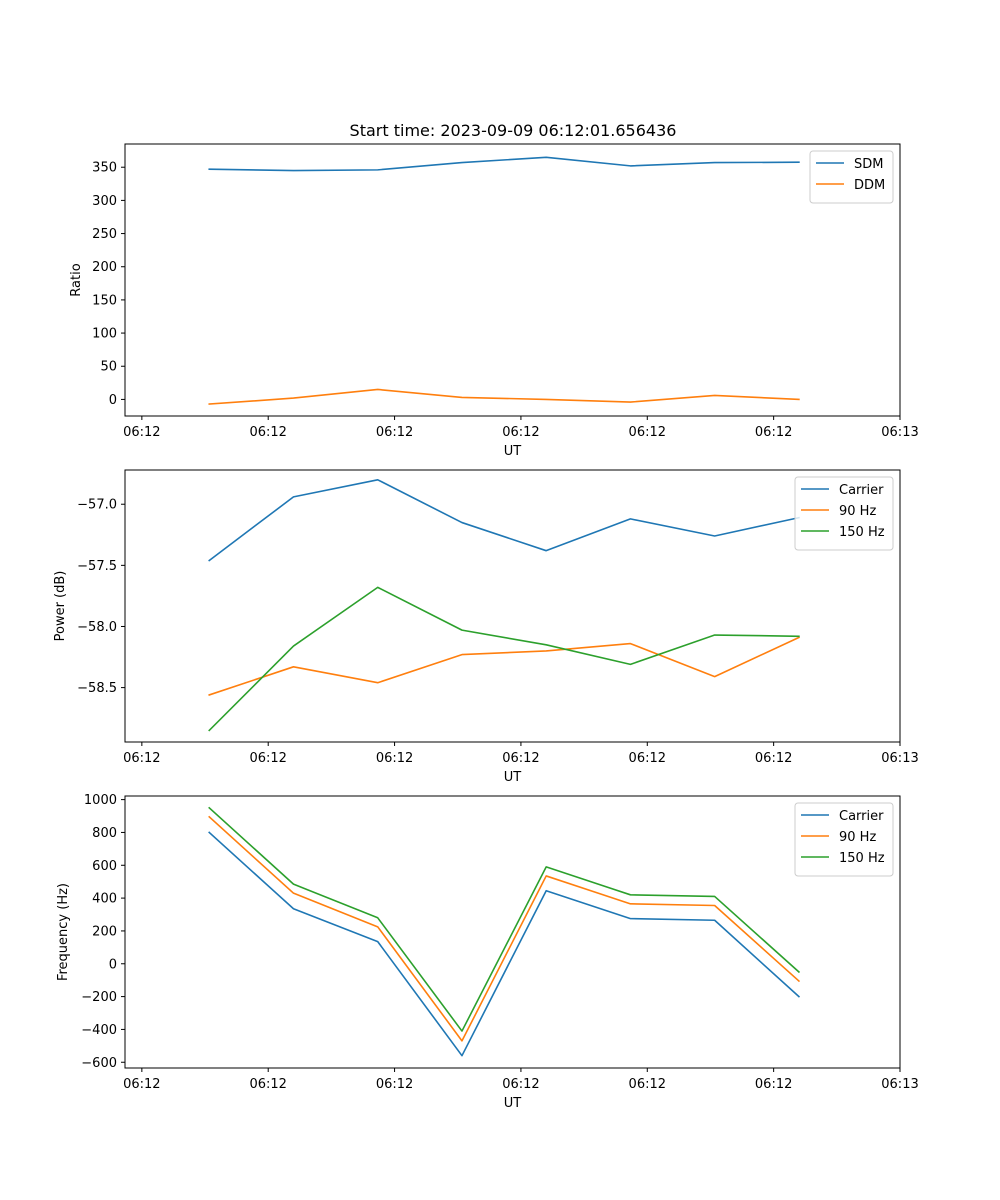 This screenshot has height=1200, width=1000. Describe the element at coordinates (504, 164) in the screenshot. I see `ratio-series-line-sdm` at that location.